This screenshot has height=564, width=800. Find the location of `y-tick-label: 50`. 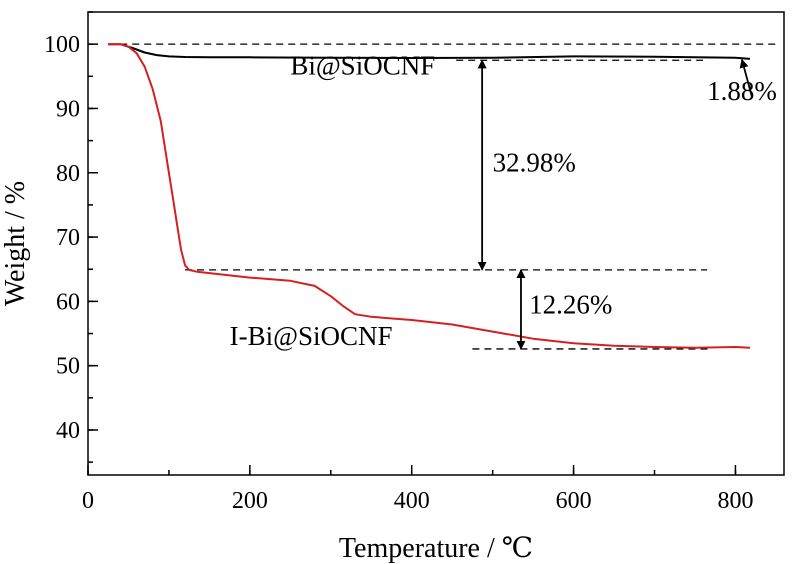

y-tick-label: 50 is located at coordinates (68, 367).